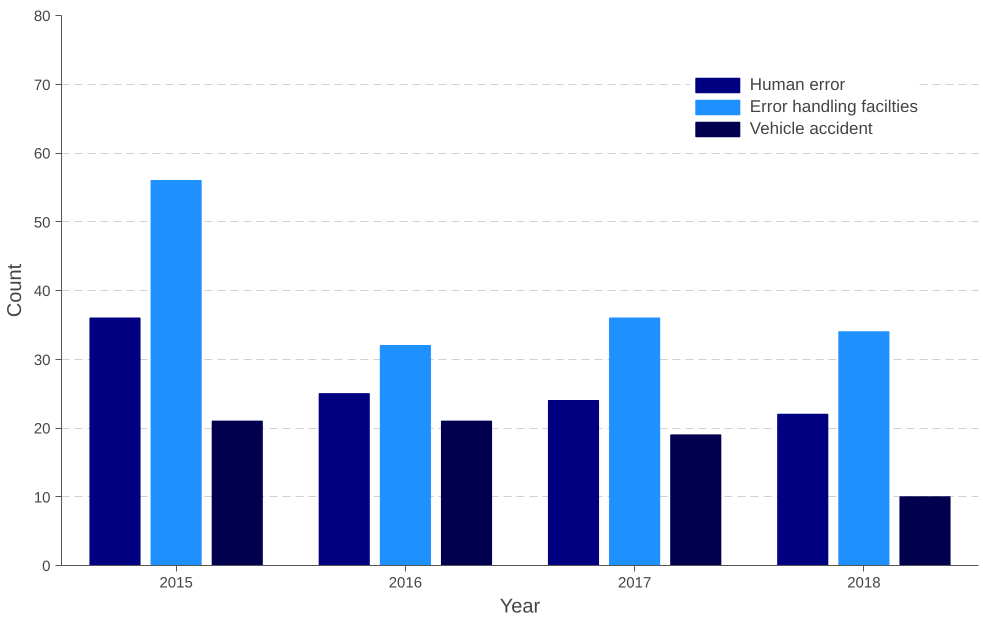 This screenshot has width=983, height=620. I want to click on y-tick-label: 0, so click(46, 566).